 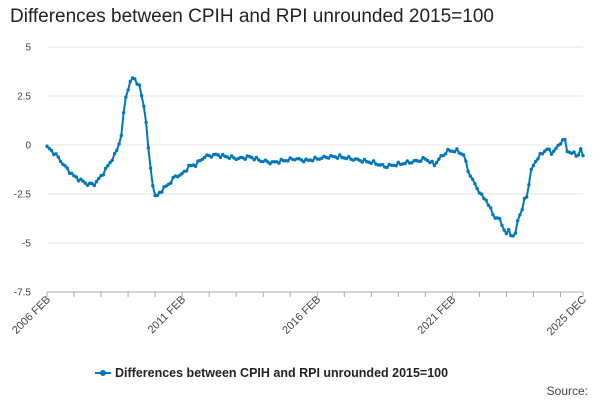 I want to click on axes, so click(x=315, y=294).